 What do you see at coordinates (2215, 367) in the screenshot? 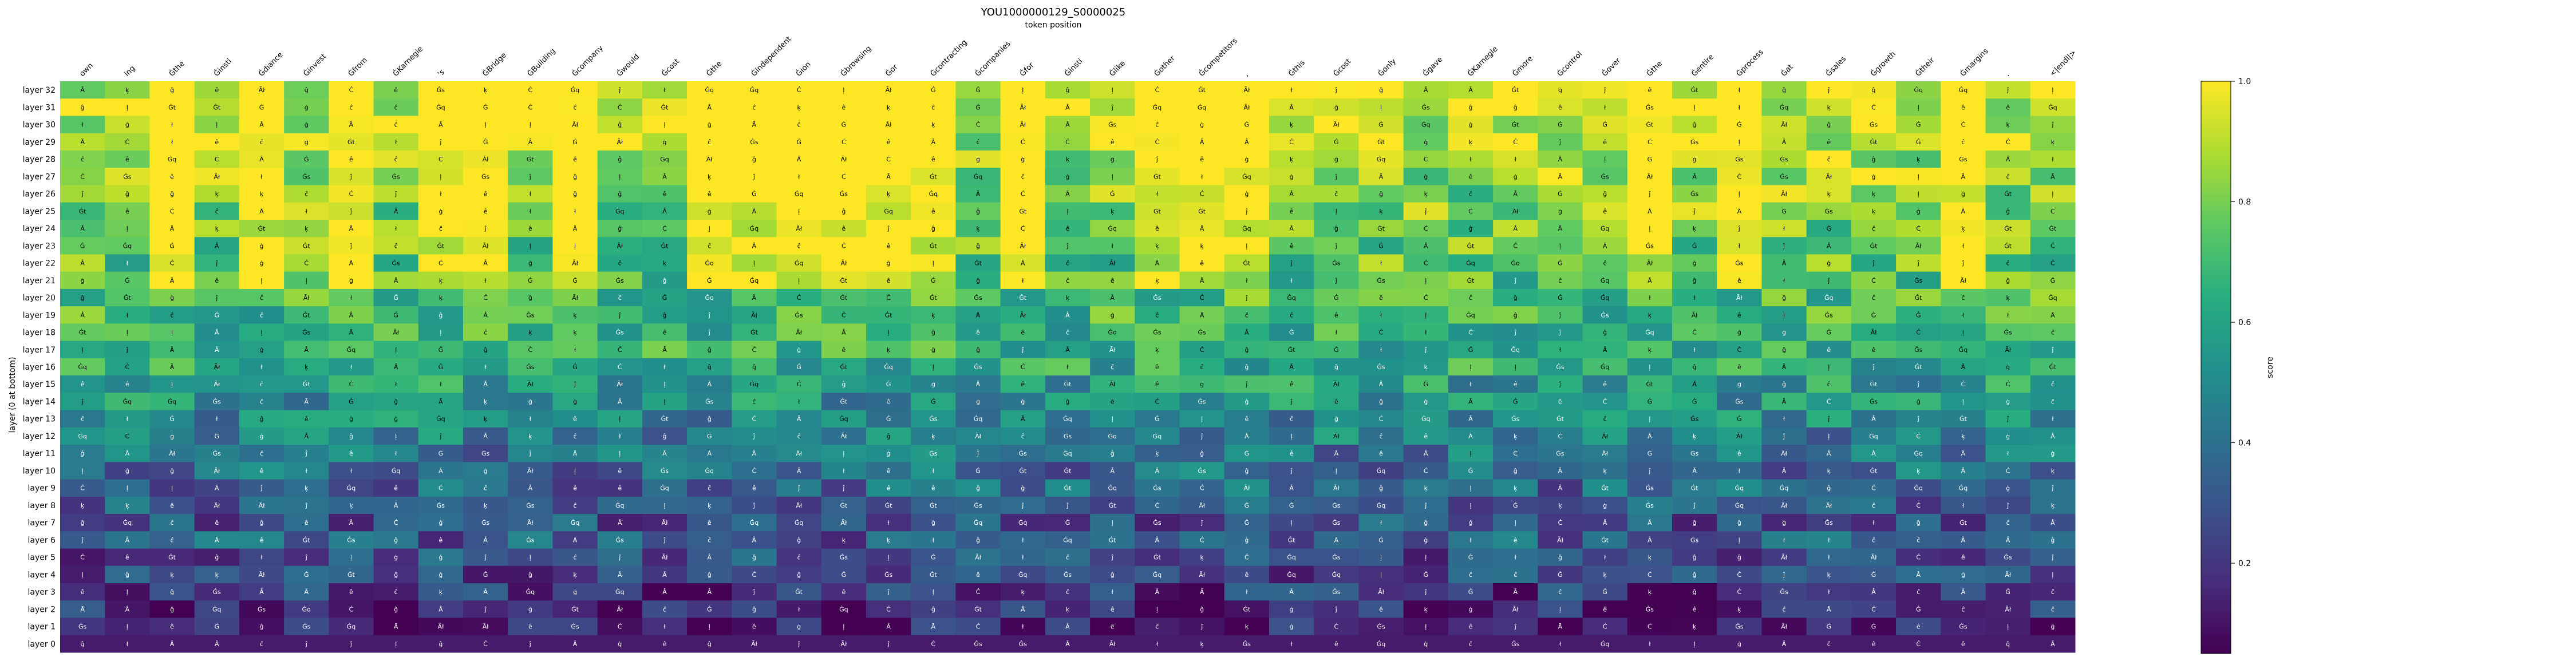
I see `colorbar` at bounding box center [2215, 367].